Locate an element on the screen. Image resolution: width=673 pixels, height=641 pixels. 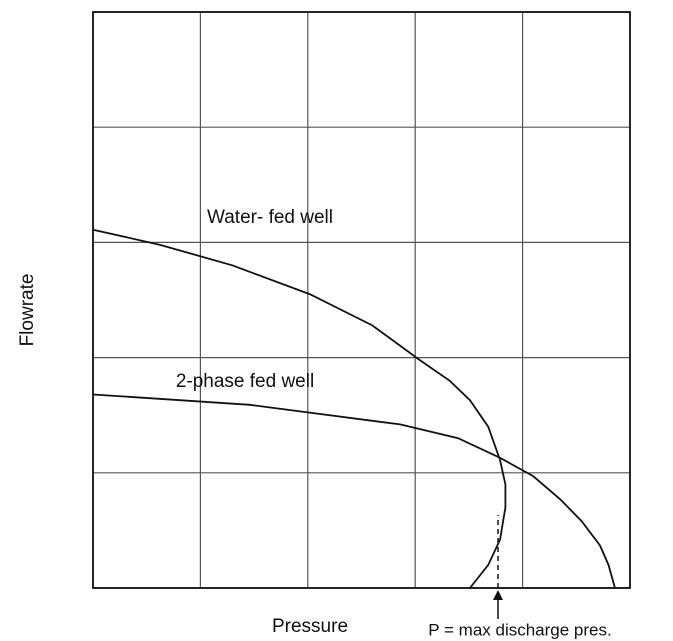
series-label: 2-phase fed well is located at coordinates (245, 381).